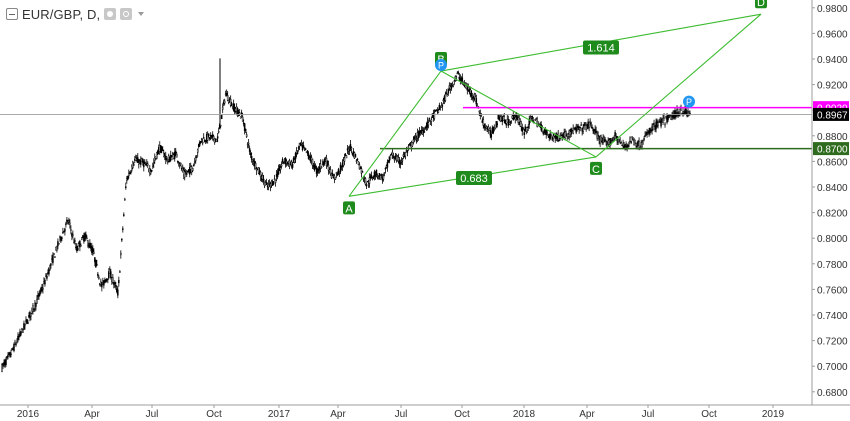 The image size is (850, 421). Describe the element at coordinates (126, 14) in the screenshot. I see `settings-gear-icon` at that location.